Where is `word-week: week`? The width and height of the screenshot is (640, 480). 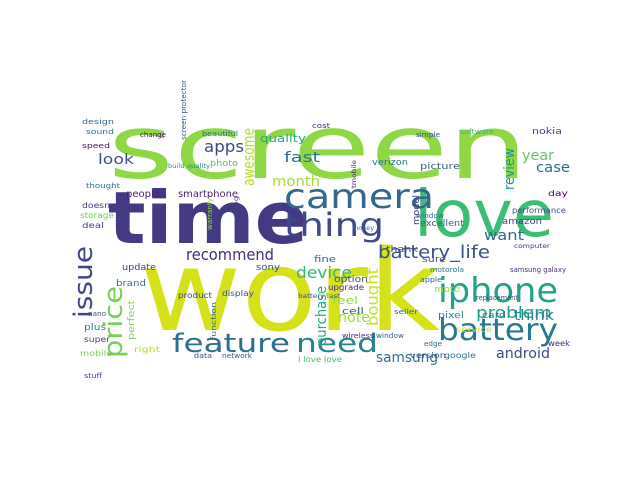 word-week: week is located at coordinates (559, 343).